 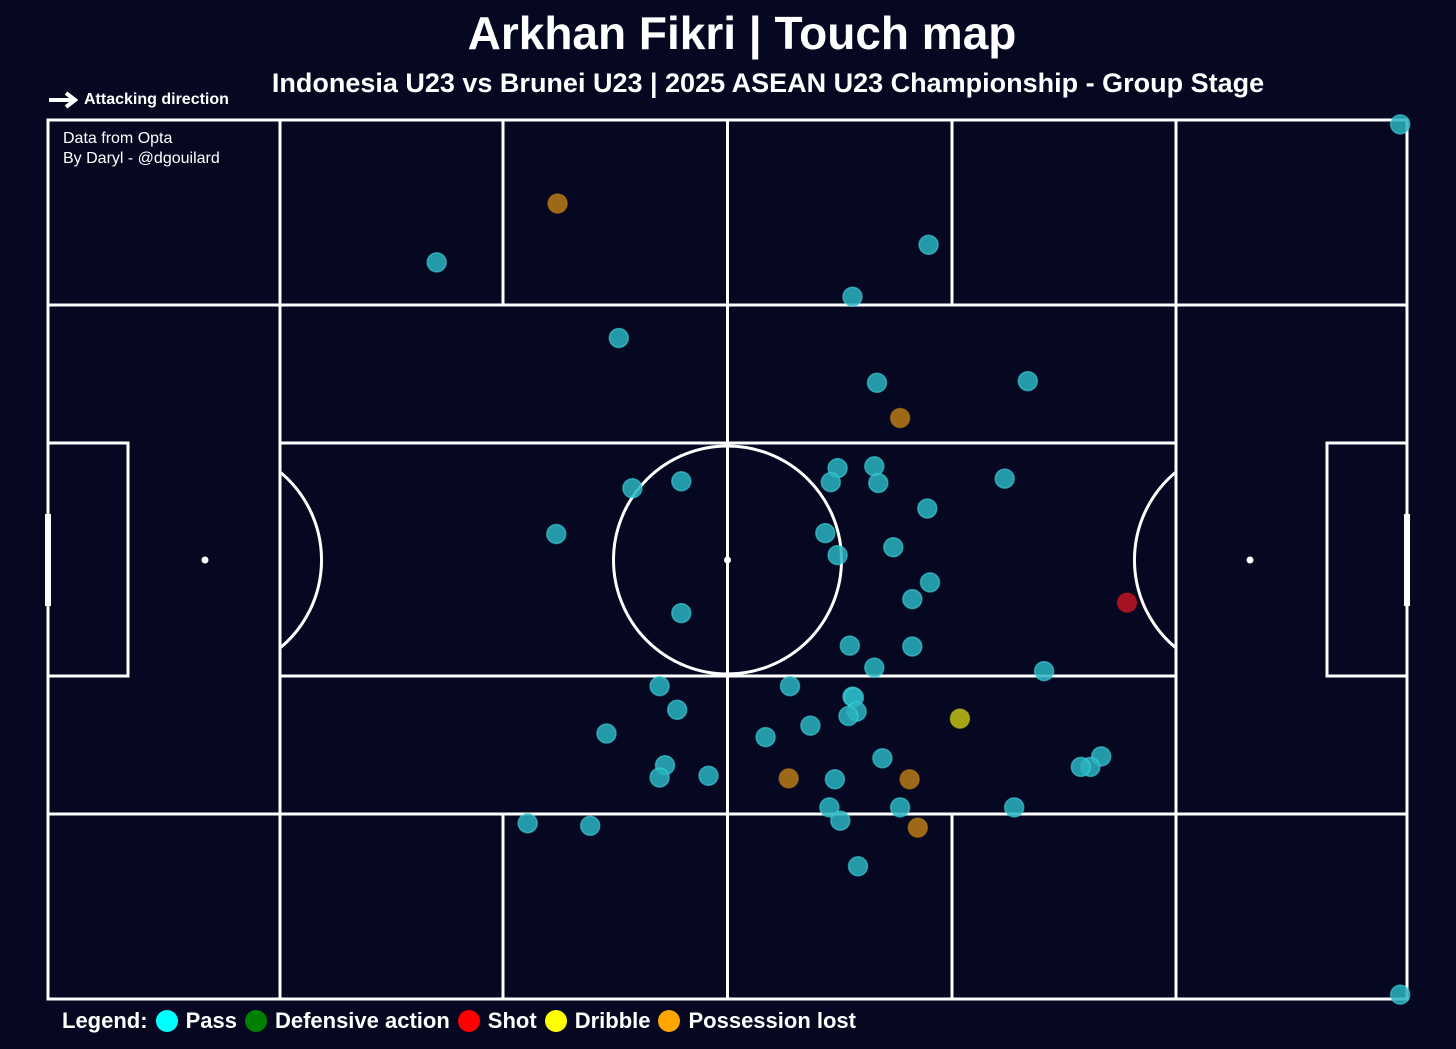 I want to click on centre-spot, so click(x=727, y=560).